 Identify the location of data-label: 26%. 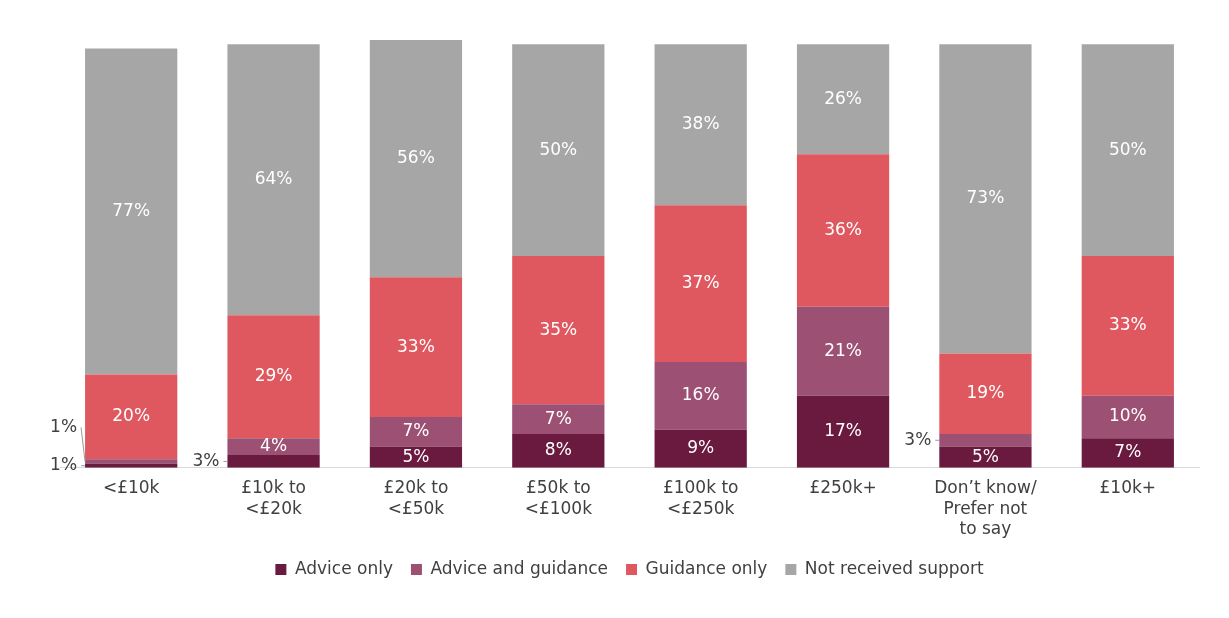
(843, 97).